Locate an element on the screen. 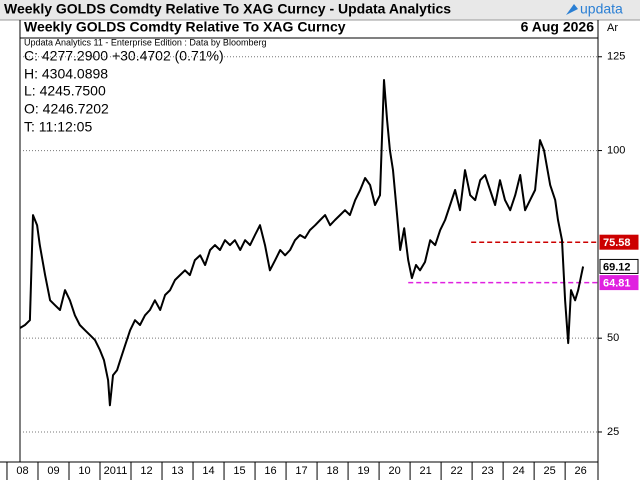 This screenshot has height=480, width=640. x-tick-label: 20 is located at coordinates (394, 471).